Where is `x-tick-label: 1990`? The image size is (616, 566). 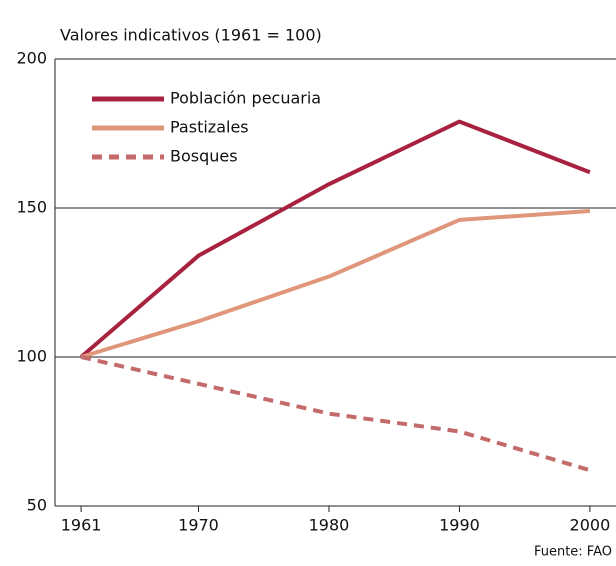 x-tick-label: 1990 is located at coordinates (459, 525).